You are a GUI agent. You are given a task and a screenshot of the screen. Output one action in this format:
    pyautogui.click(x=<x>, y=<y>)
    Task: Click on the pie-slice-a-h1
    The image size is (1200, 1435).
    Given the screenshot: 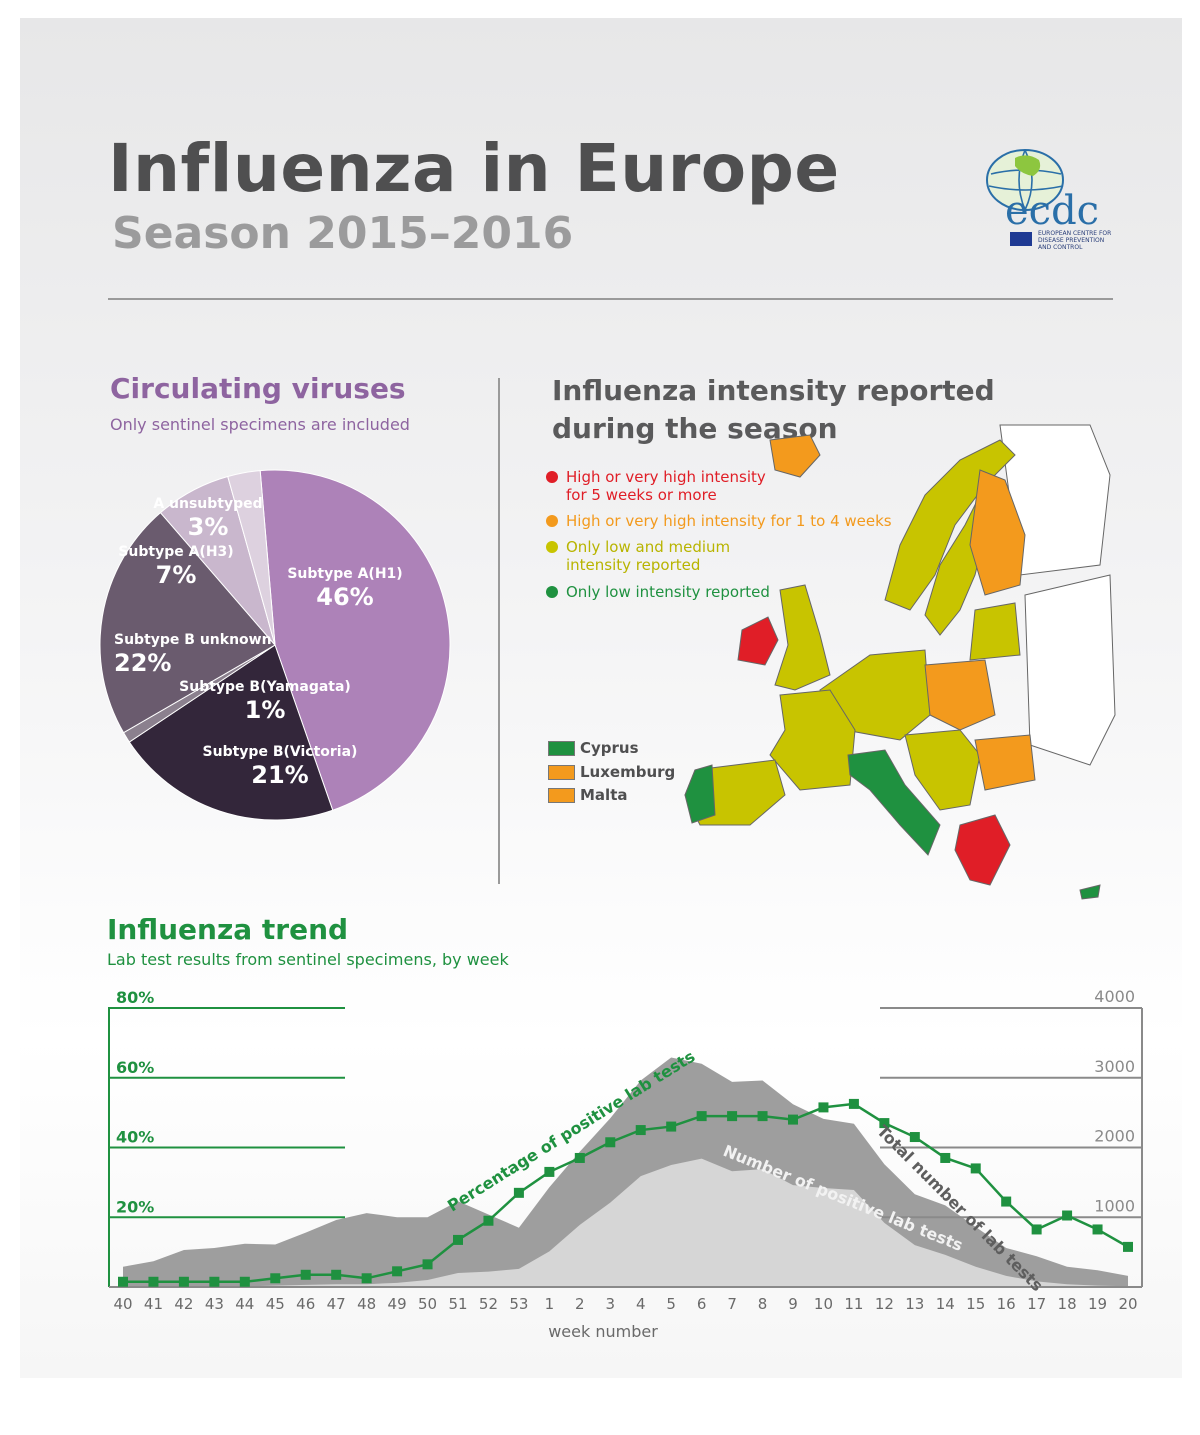 What is the action you would take?
    pyautogui.click(x=355, y=640)
    